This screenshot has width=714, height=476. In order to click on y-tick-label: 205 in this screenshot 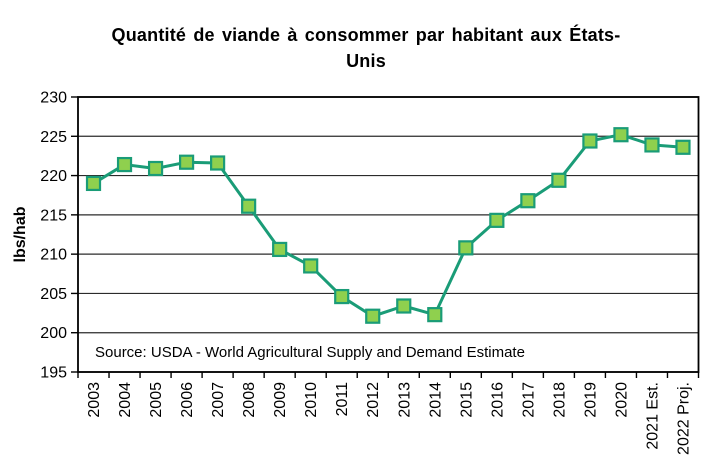, I will do `click(53, 294)`.